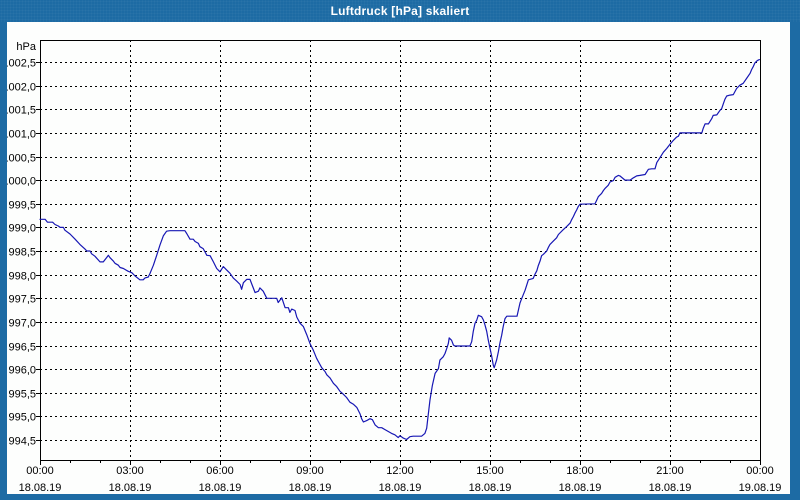  I want to click on y-axis-tick-label: 1000,0, so click(19, 182).